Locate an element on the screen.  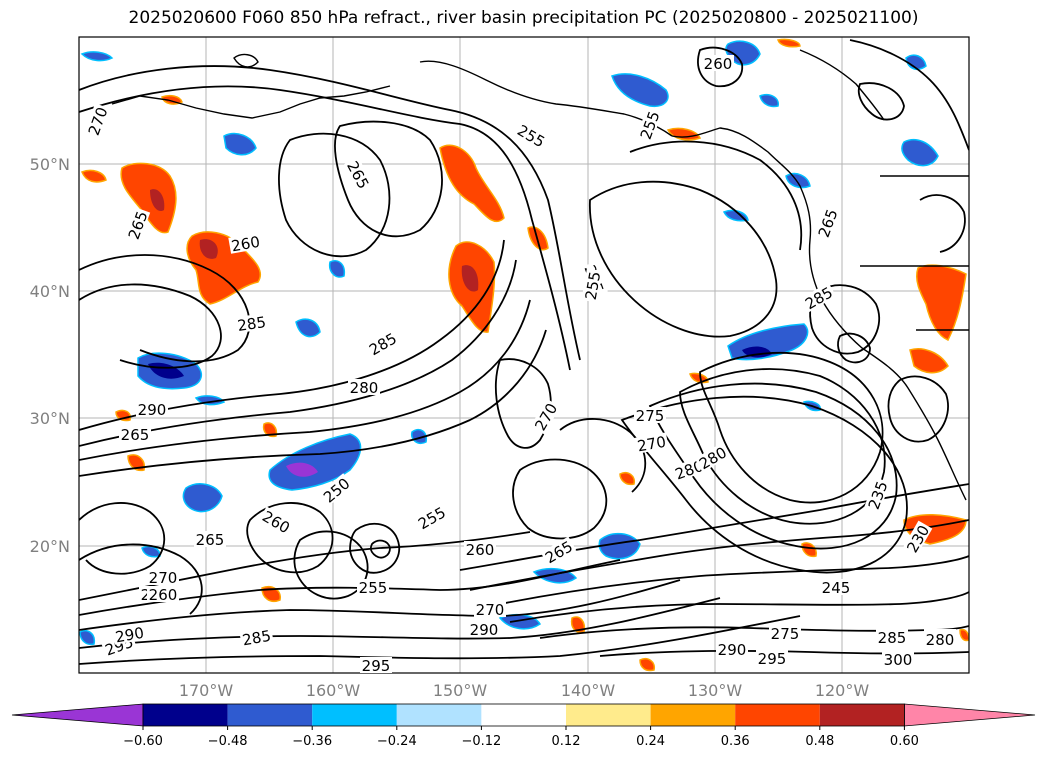
colorbar-tick-label: −0.48 is located at coordinates (228, 741).